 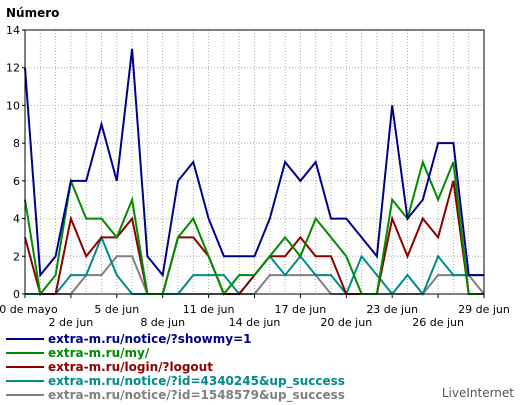 I want to click on y-tick-label: 2, so click(x=16, y=256).